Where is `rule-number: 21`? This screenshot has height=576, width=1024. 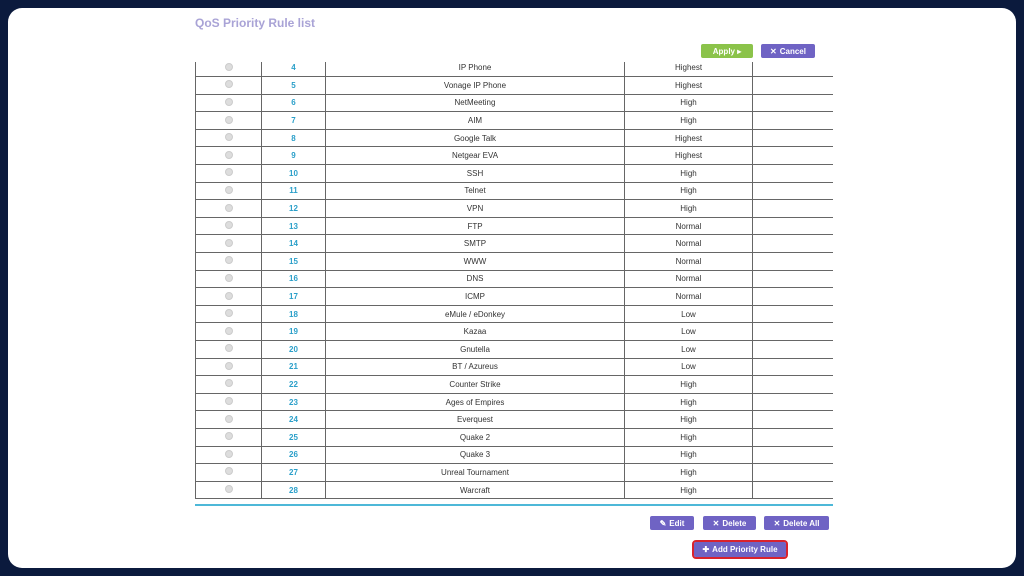
rule-number: 21 is located at coordinates (293, 367).